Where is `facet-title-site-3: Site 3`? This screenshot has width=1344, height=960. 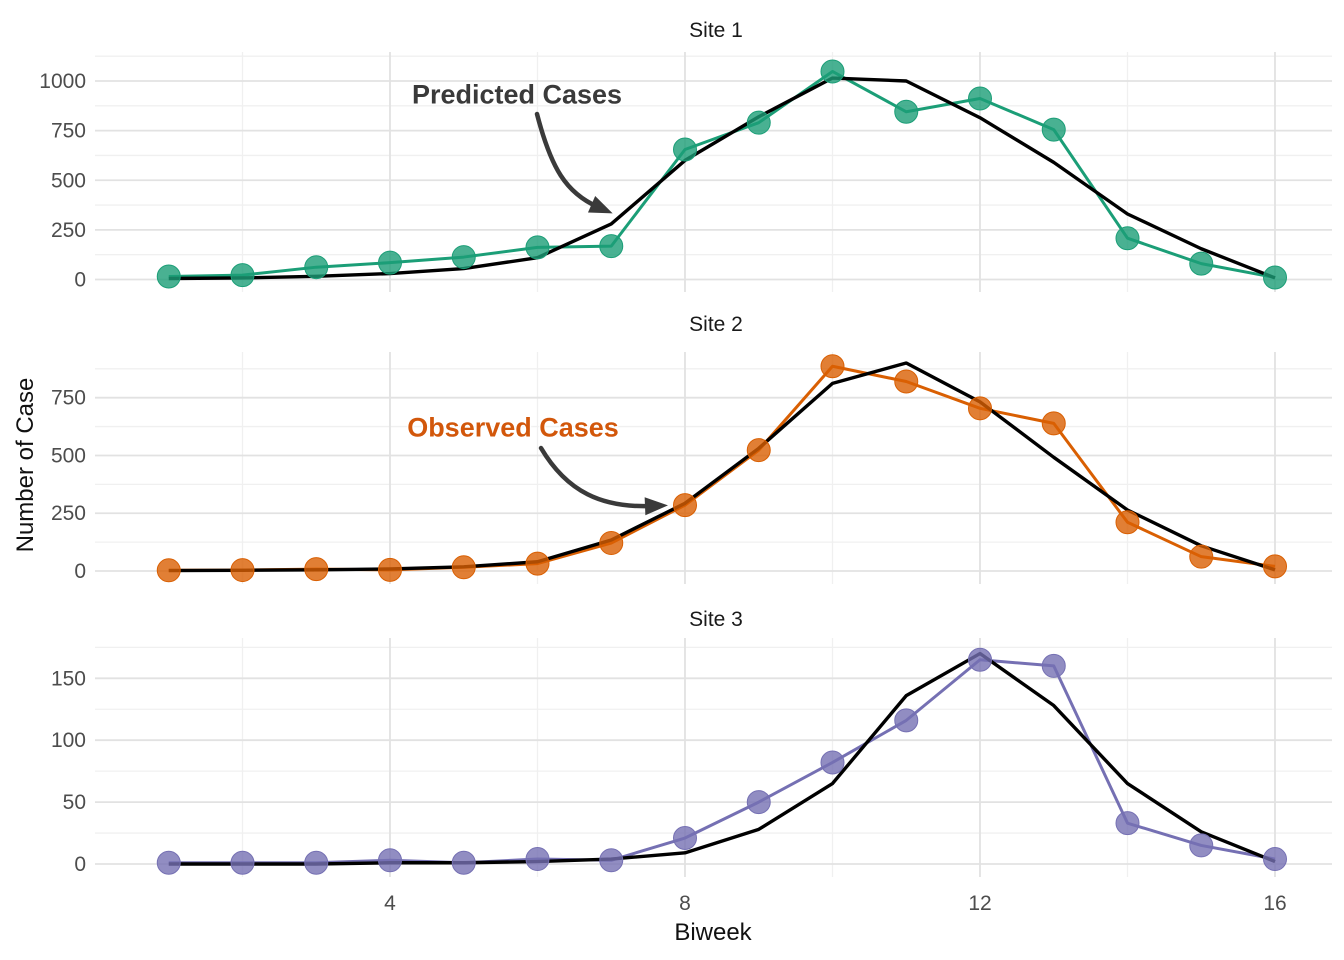
facet-title-site-3: Site 3 is located at coordinates (716, 619).